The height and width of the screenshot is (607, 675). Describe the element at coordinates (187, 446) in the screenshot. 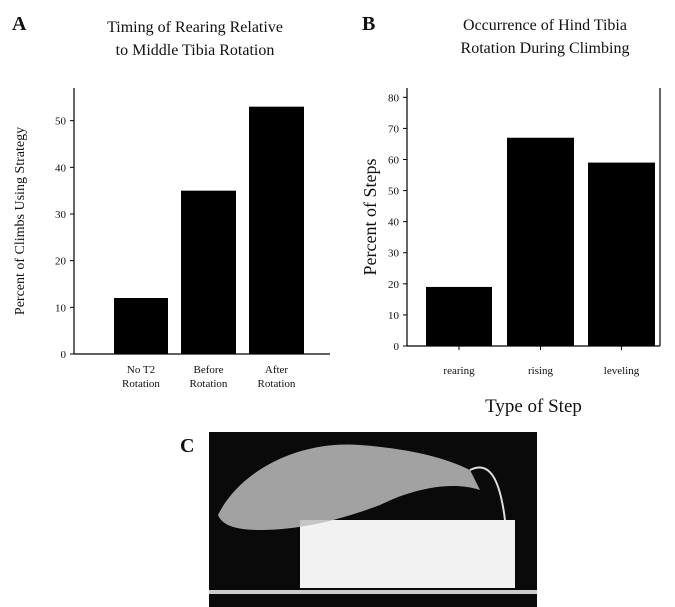

I see `panel-label: C` at that location.